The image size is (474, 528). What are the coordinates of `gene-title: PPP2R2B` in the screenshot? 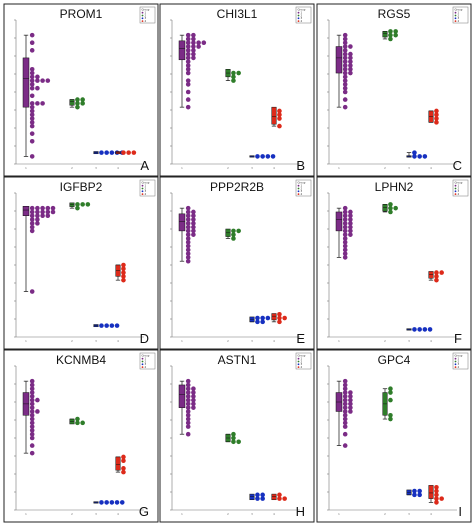 It's located at (237, 187).